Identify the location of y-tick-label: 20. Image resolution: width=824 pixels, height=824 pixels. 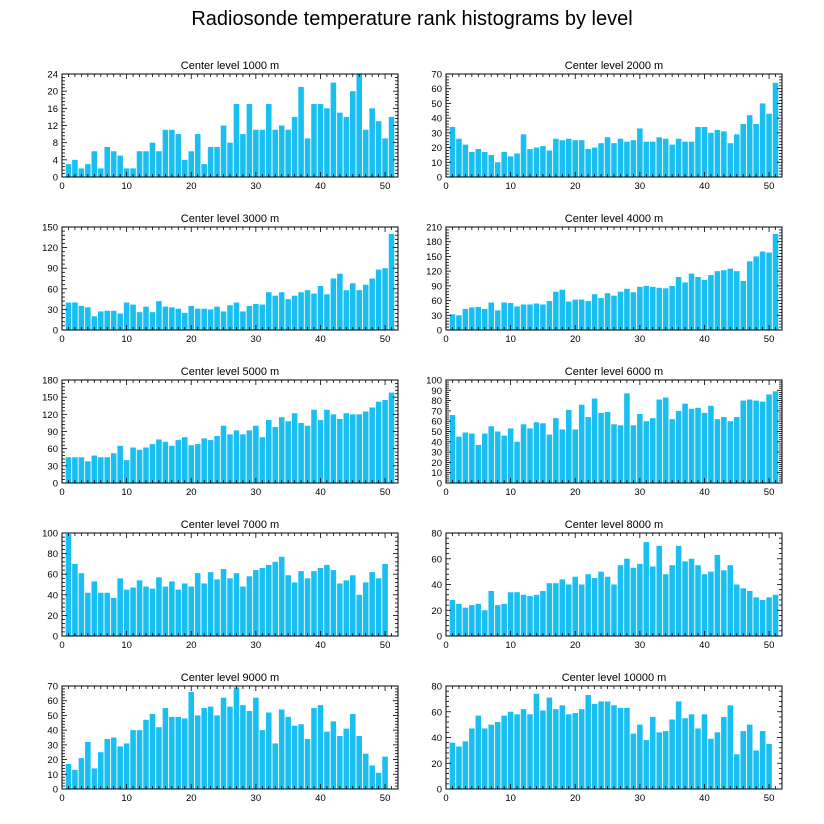
(436, 611).